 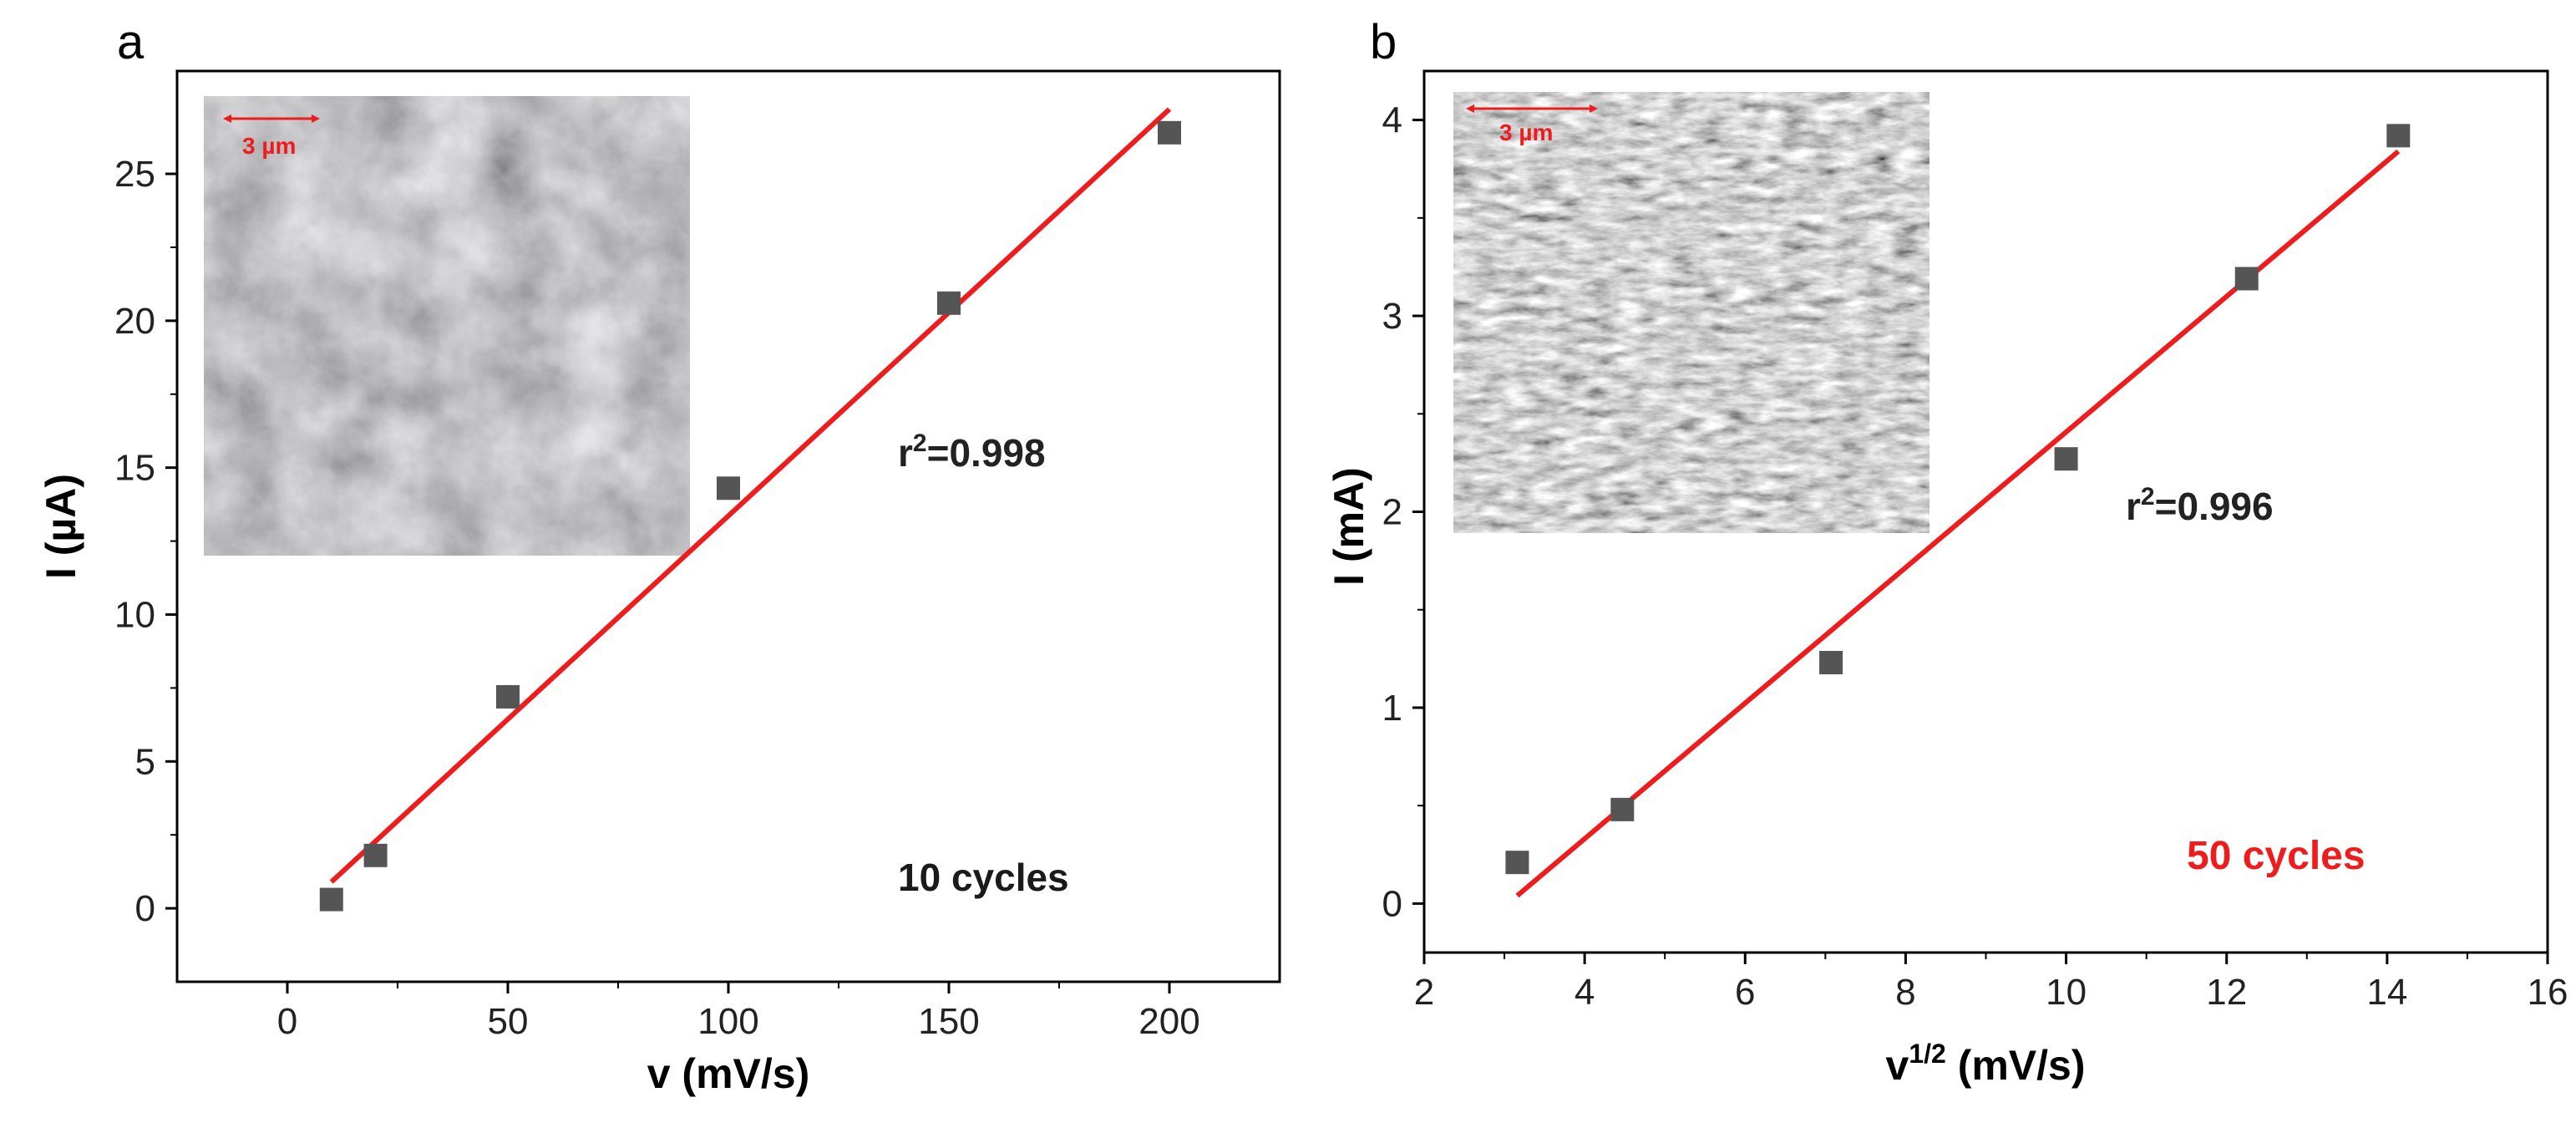 What do you see at coordinates (269, 146) in the screenshot?
I see `panel-a-scale-label: 3 µm` at bounding box center [269, 146].